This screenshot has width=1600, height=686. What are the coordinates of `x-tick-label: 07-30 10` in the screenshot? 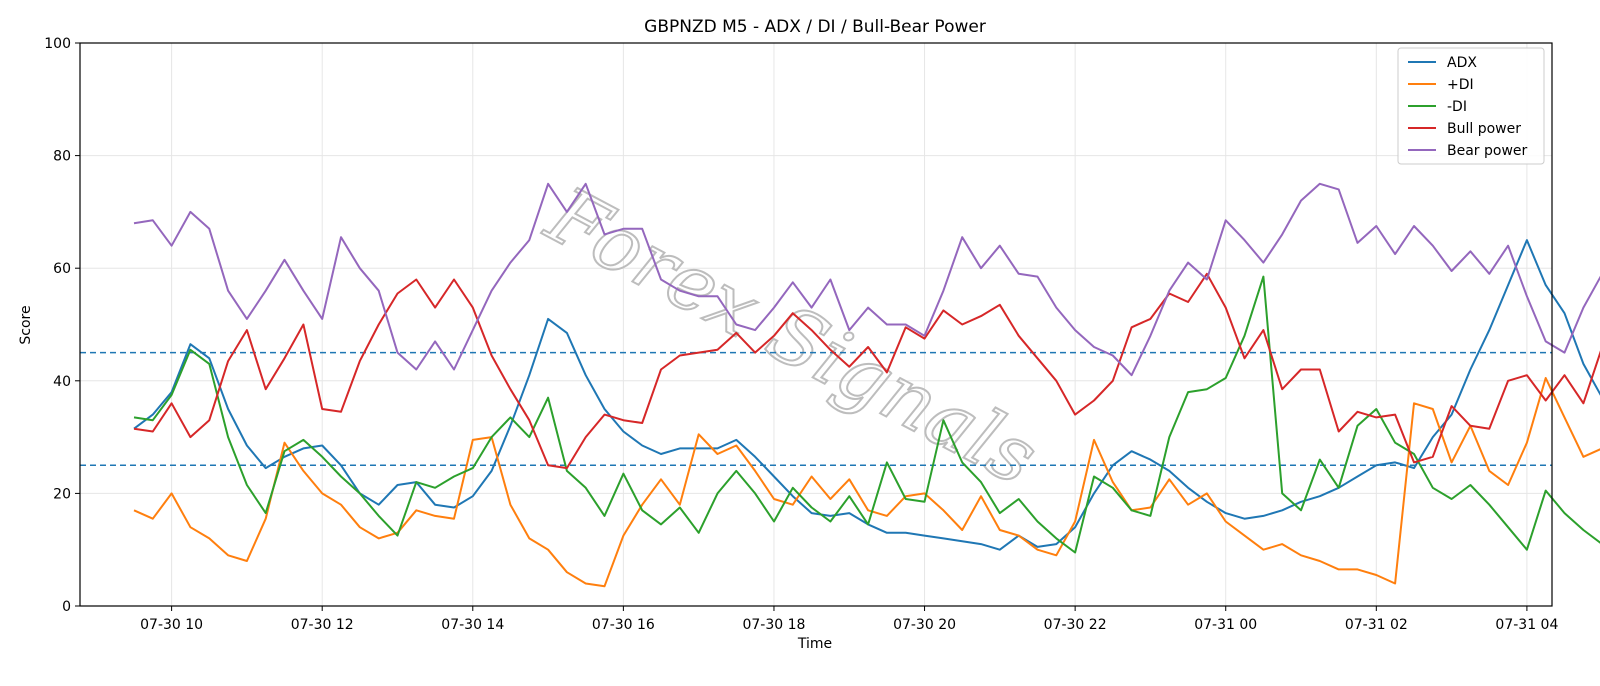 It's located at (171, 625).